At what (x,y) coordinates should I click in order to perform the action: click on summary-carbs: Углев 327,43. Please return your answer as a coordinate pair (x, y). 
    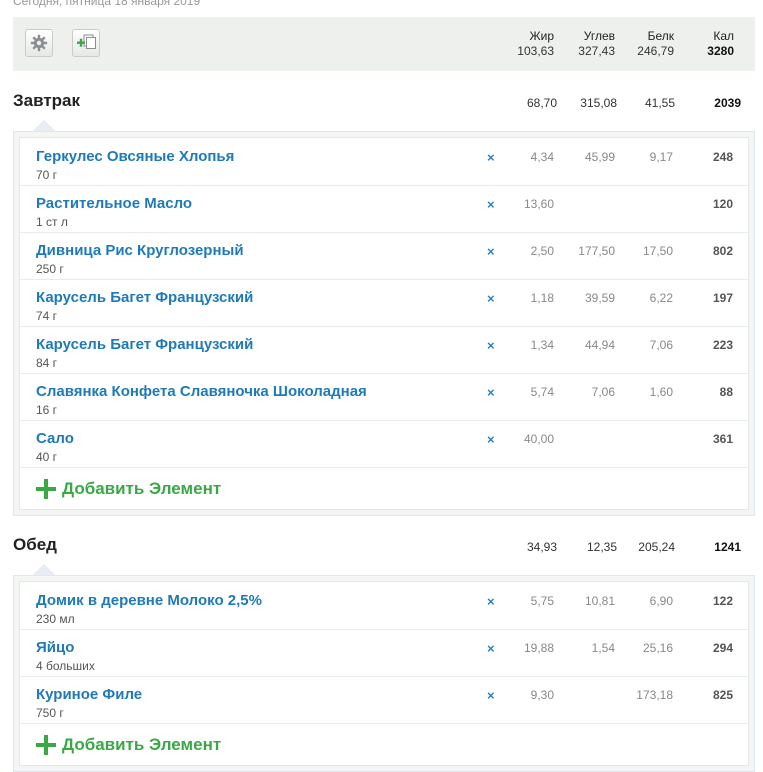
    Looking at the image, I should click on (596, 43).